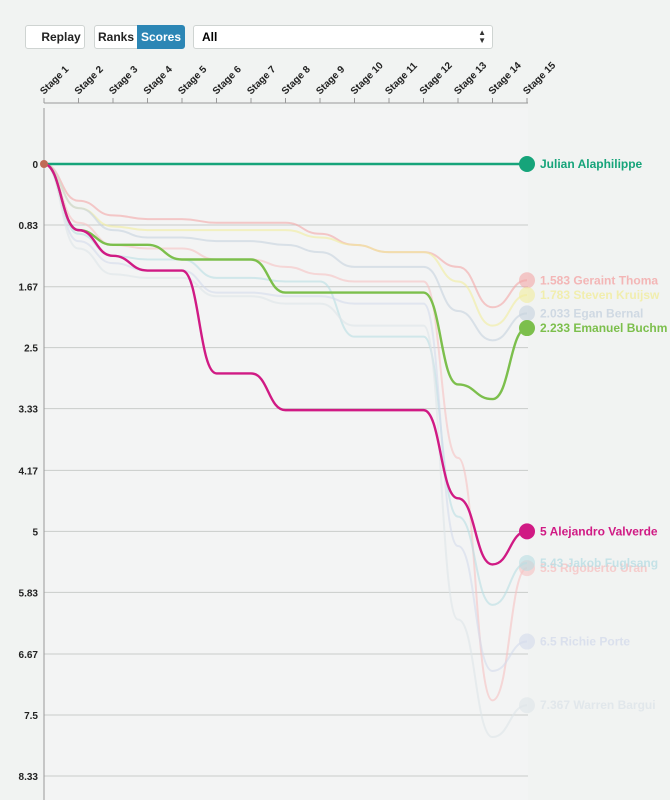 Image resolution: width=670 pixels, height=800 pixels. Describe the element at coordinates (470, 78) in the screenshot. I see `x-tick-label: Stage 13` at that location.